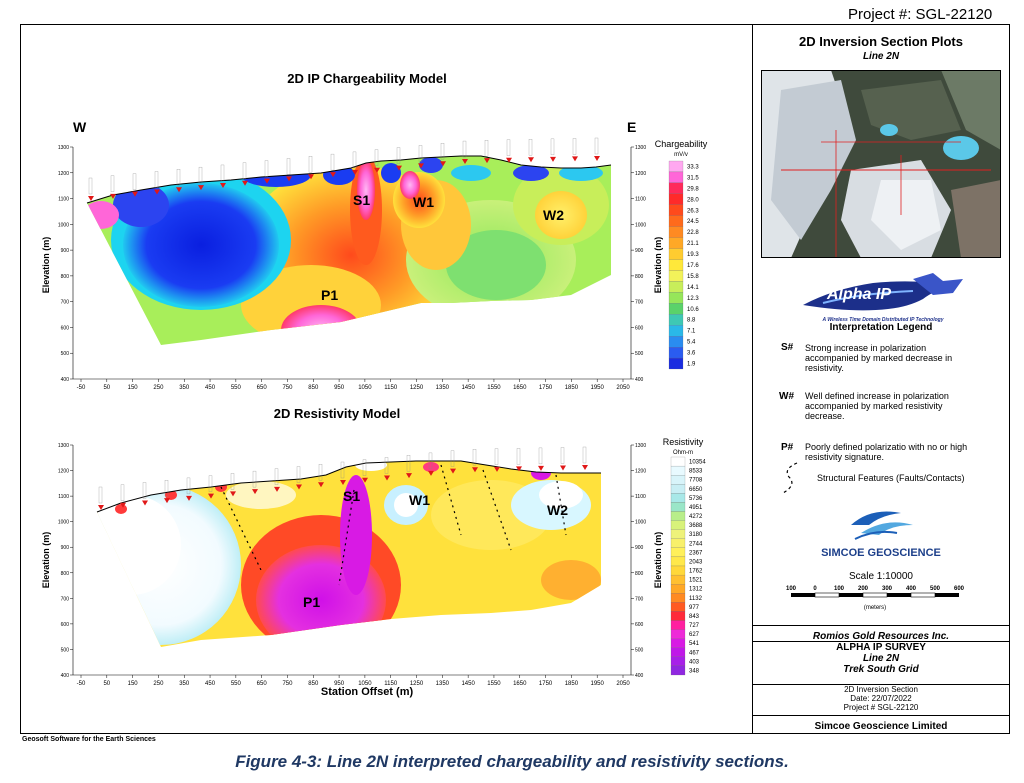 This screenshot has width=1024, height=783. Describe the element at coordinates (65, 277) in the screenshot. I see `top-y-tick-left: 800` at that location.